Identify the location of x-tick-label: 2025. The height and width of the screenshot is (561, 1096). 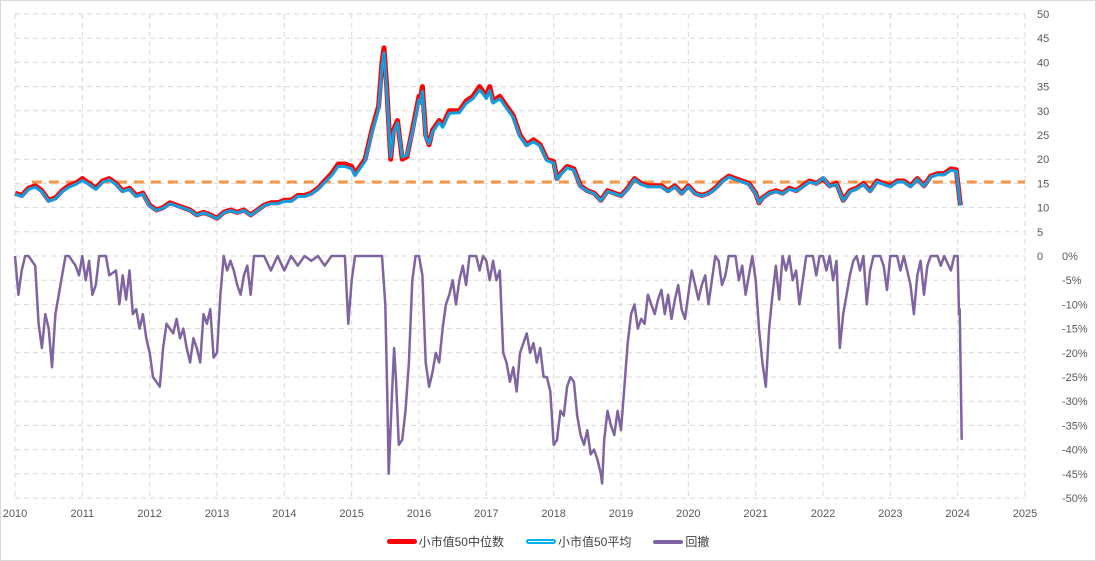
(1025, 514).